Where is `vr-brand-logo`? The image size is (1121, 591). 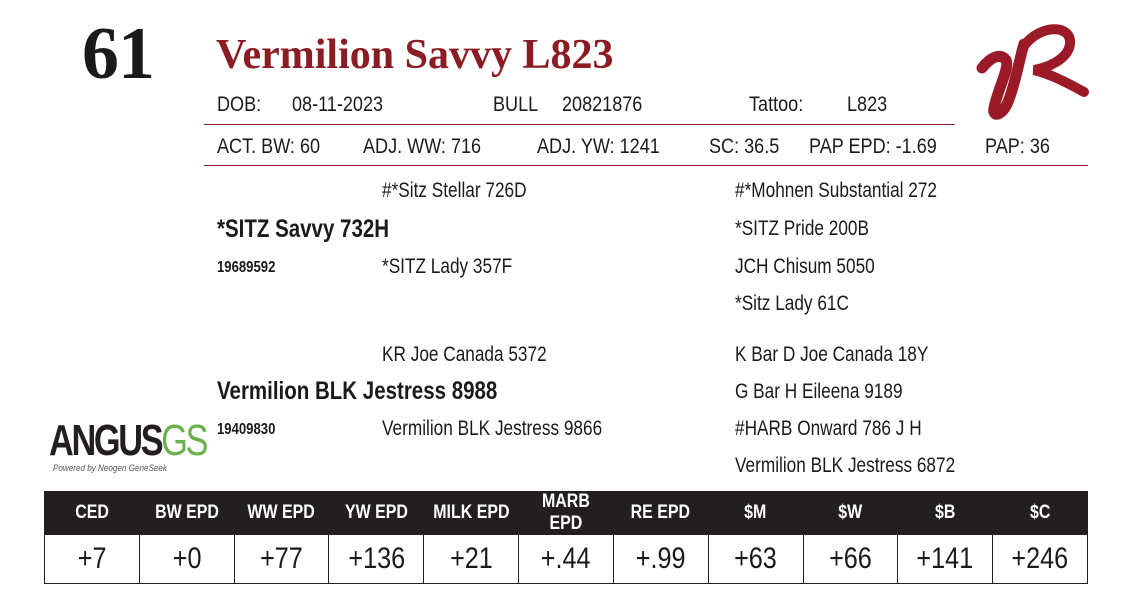 vr-brand-logo is located at coordinates (1032, 72).